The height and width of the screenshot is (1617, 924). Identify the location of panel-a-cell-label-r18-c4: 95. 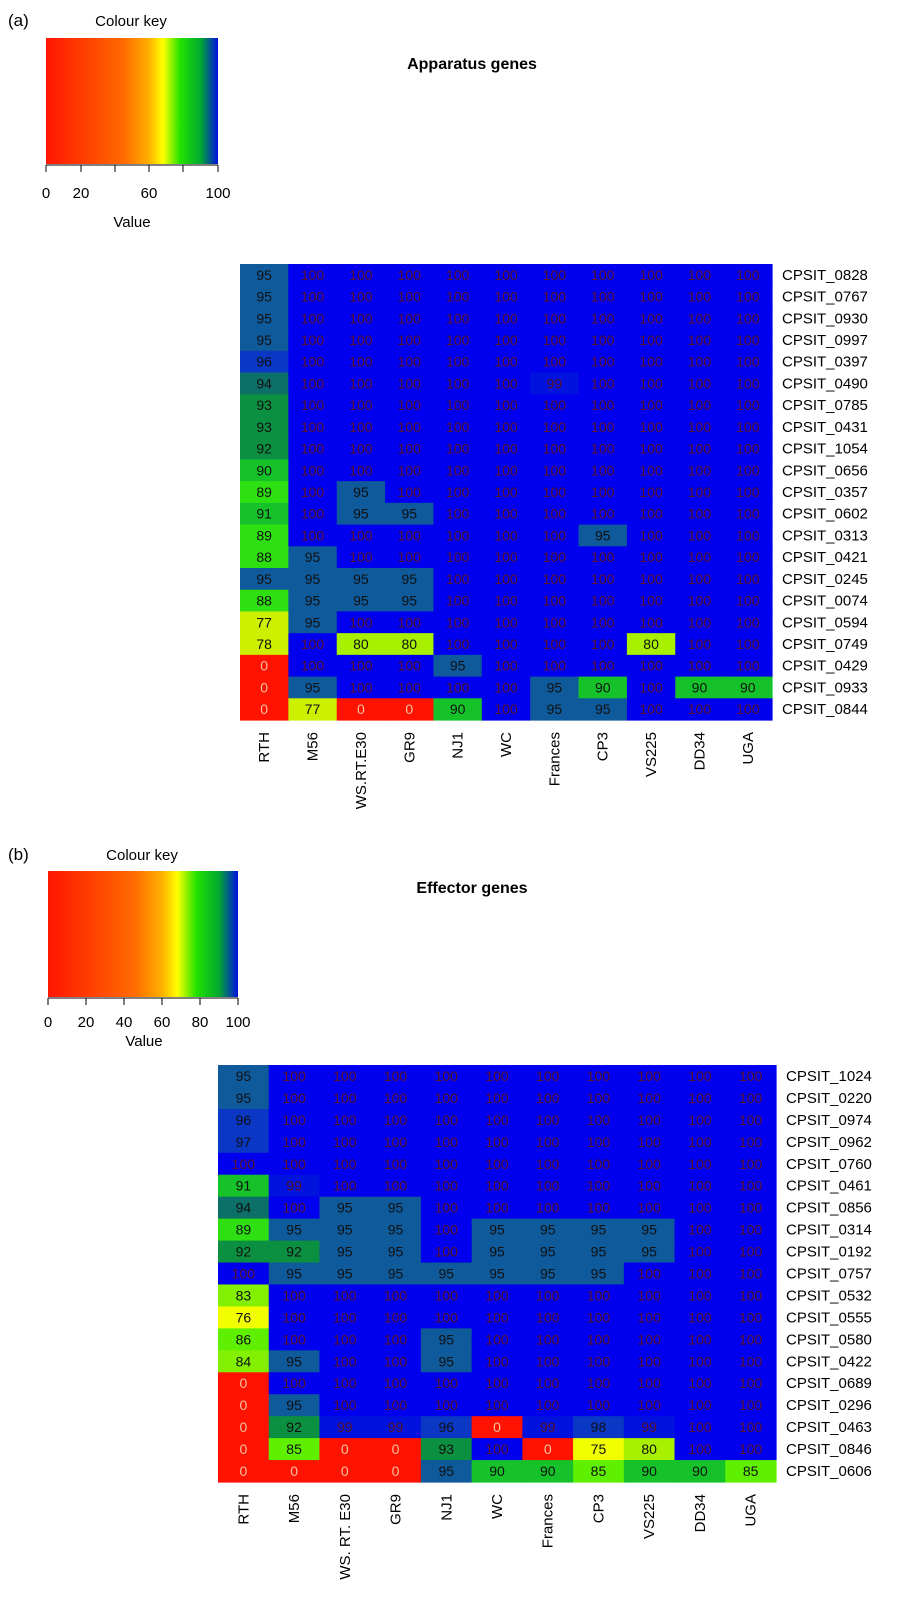
(458, 666).